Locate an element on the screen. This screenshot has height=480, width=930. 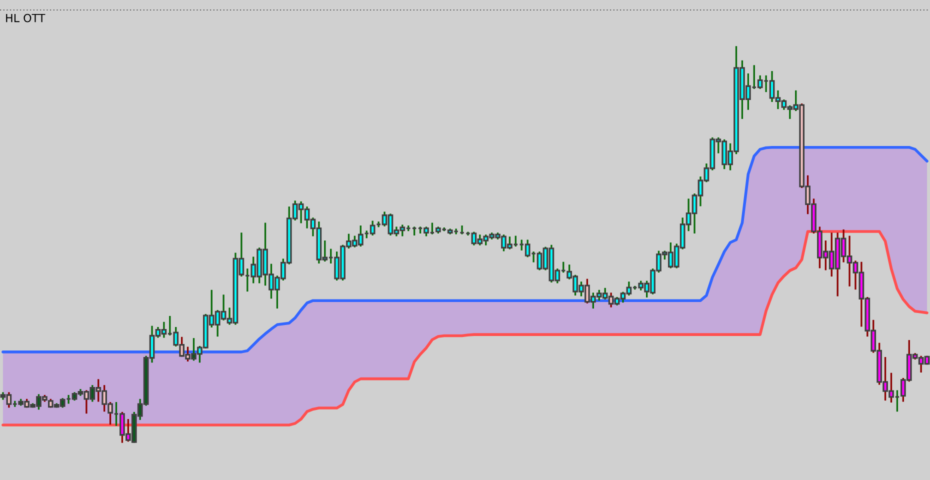
chart-title: HL OTT is located at coordinates (26, 18).